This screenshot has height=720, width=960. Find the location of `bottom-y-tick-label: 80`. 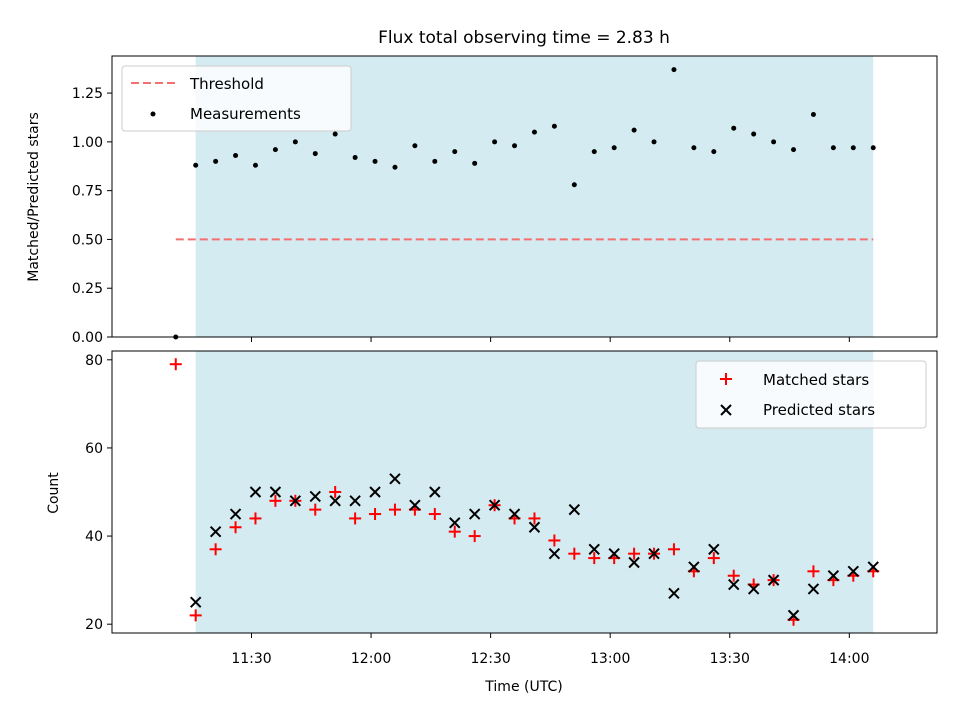

bottom-y-tick-label: 80 is located at coordinates (94, 361).